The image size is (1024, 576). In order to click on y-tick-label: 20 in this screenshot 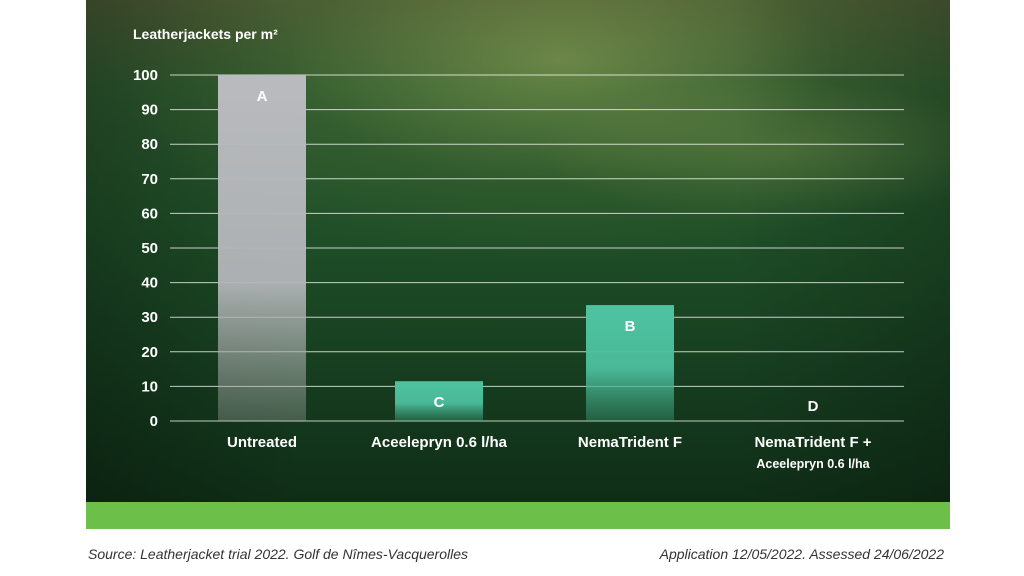, I will do `click(149, 352)`.